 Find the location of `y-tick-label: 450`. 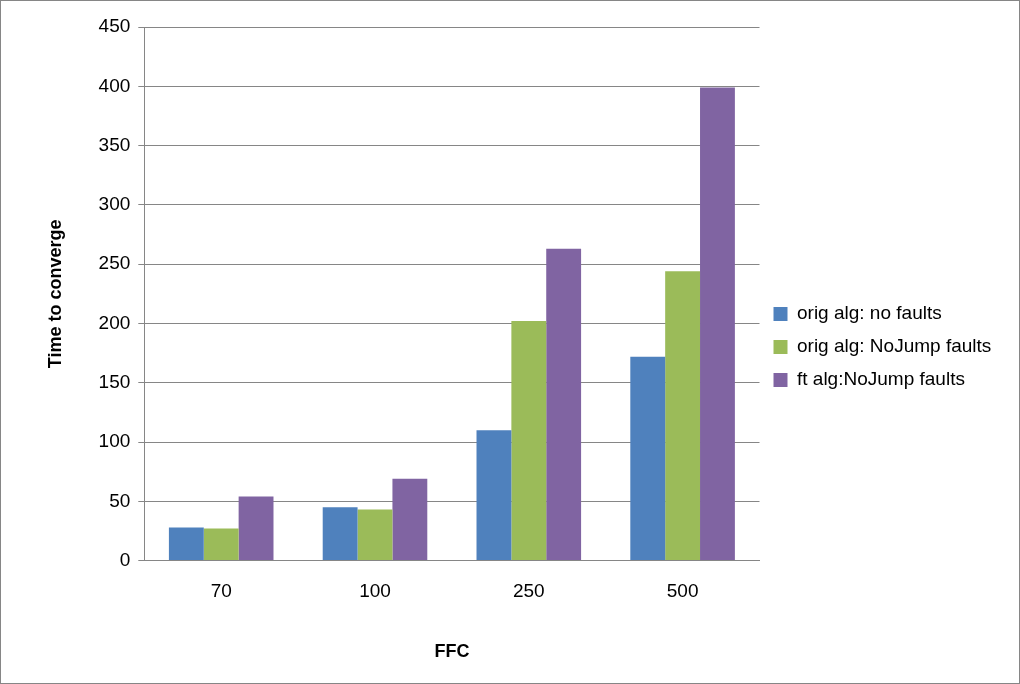

y-tick-label: 450 is located at coordinates (114, 26).